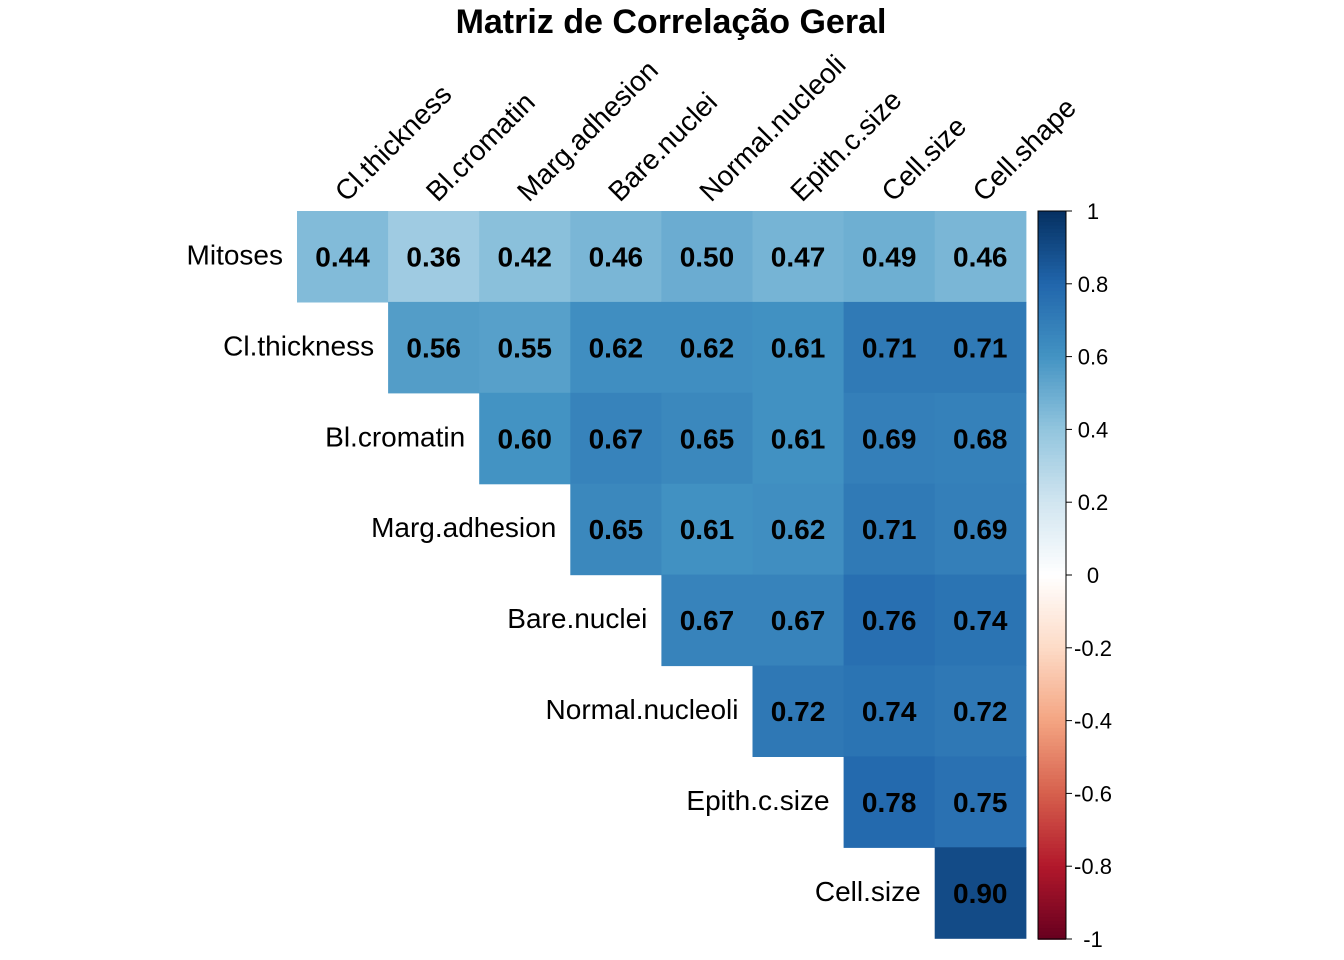 The width and height of the screenshot is (1344, 960). What do you see at coordinates (298, 345) in the screenshot?
I see `row-label: Cl.thickness` at bounding box center [298, 345].